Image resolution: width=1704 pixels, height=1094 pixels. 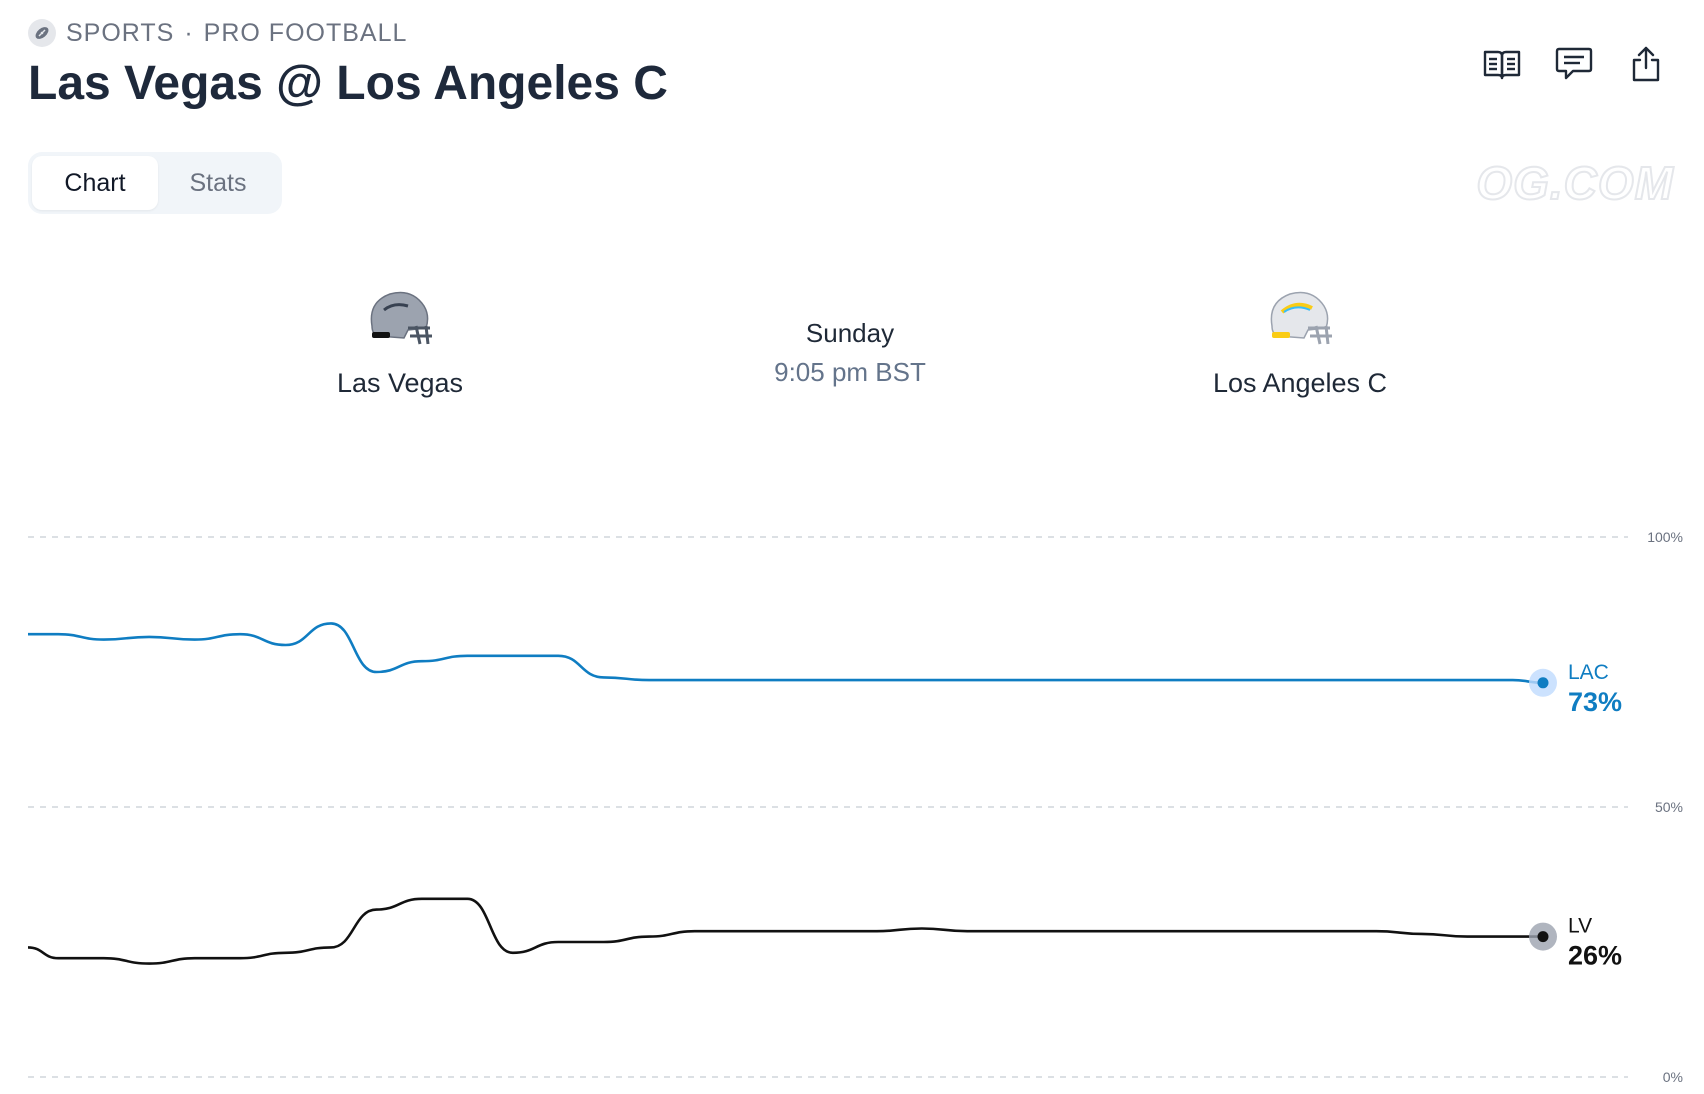 I want to click on y-tick-label: 0%, so click(x=1673, y=1077).